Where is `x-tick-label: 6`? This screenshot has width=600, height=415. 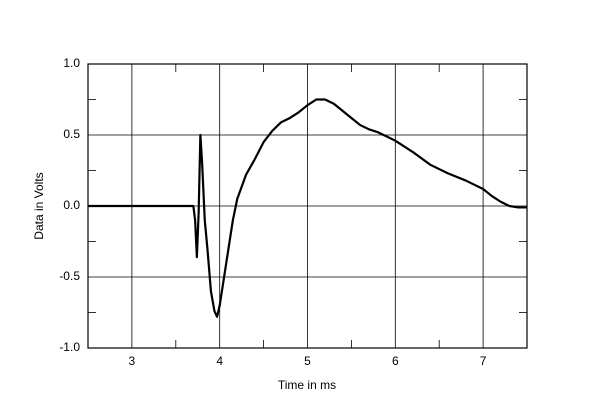
x-tick-label: 6 is located at coordinates (395, 361).